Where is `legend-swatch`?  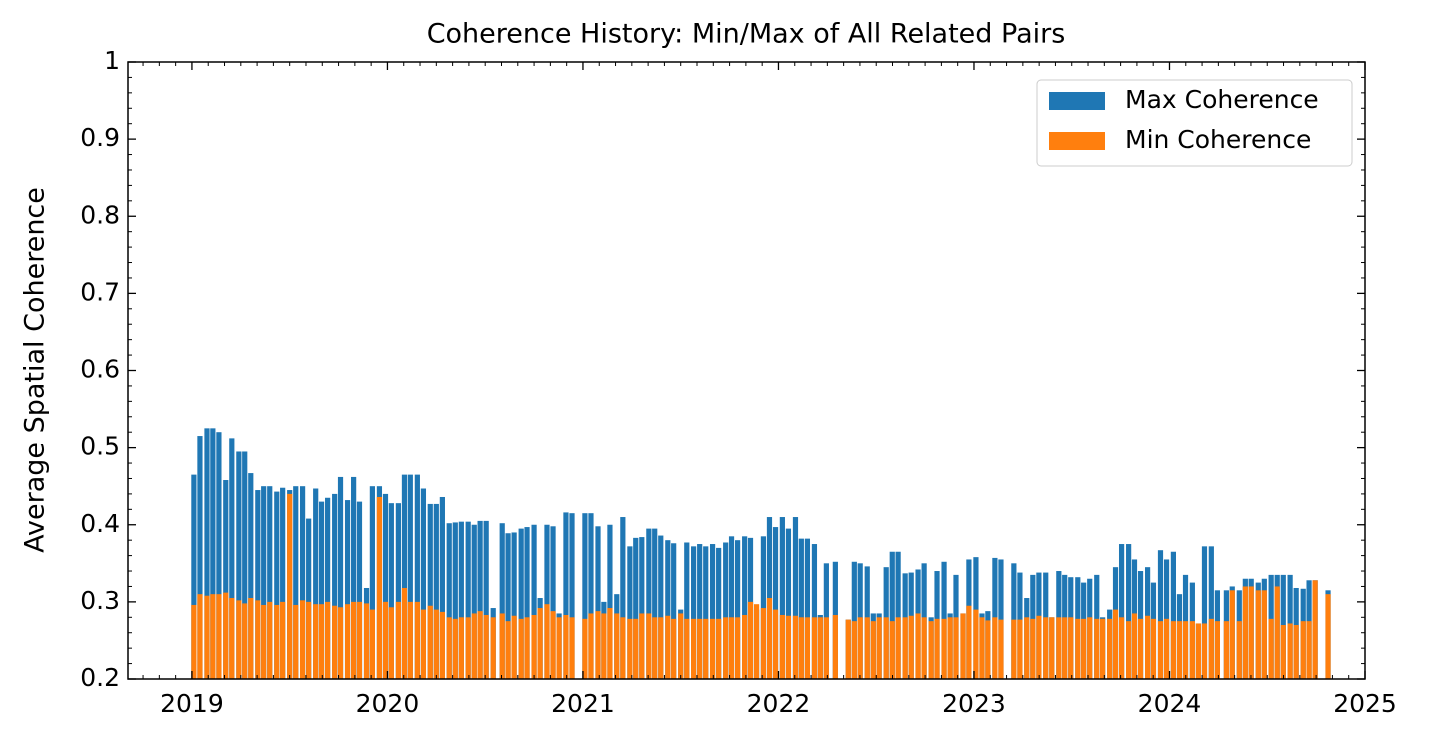
legend-swatch is located at coordinates (1077, 101).